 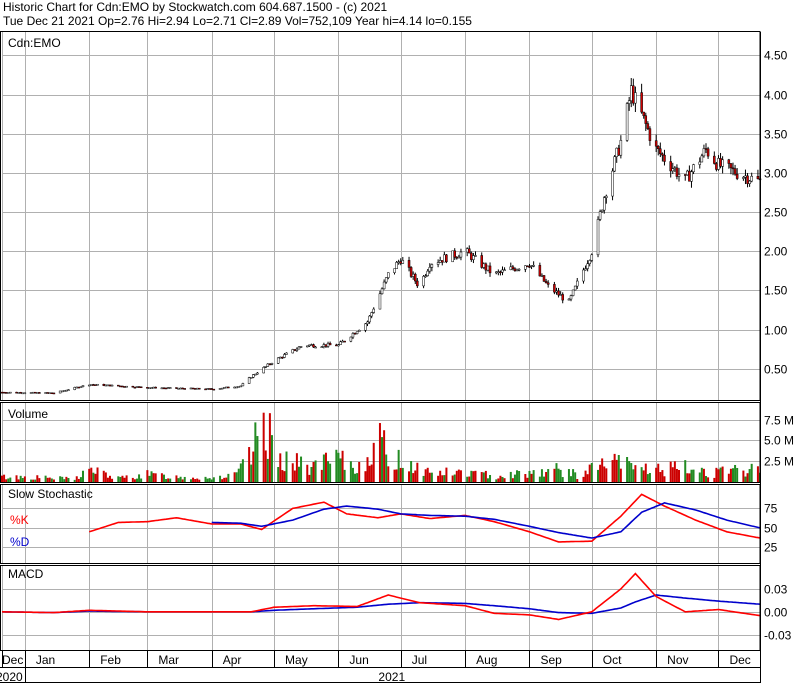 I want to click on month-tick-label: Jan, so click(x=45, y=660).